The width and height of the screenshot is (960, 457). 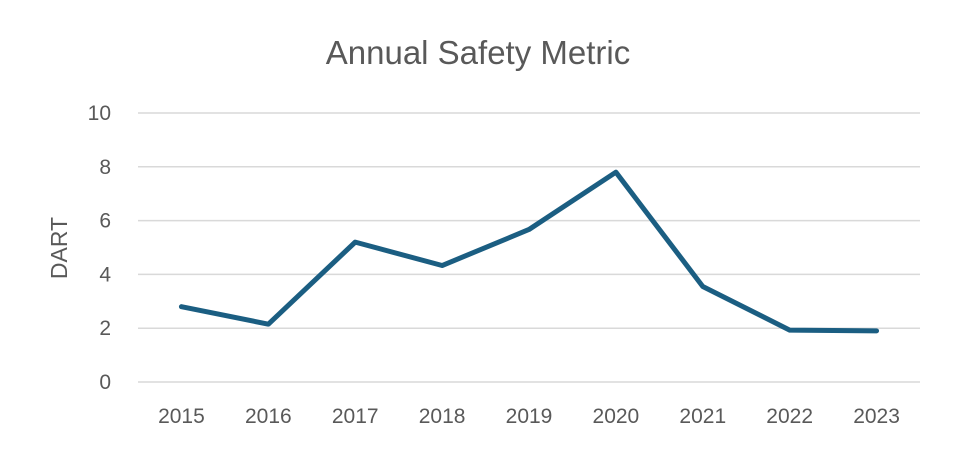 What do you see at coordinates (100, 248) in the screenshot?
I see `y-axis-ticks: 0 2 4 6 8 10` at bounding box center [100, 248].